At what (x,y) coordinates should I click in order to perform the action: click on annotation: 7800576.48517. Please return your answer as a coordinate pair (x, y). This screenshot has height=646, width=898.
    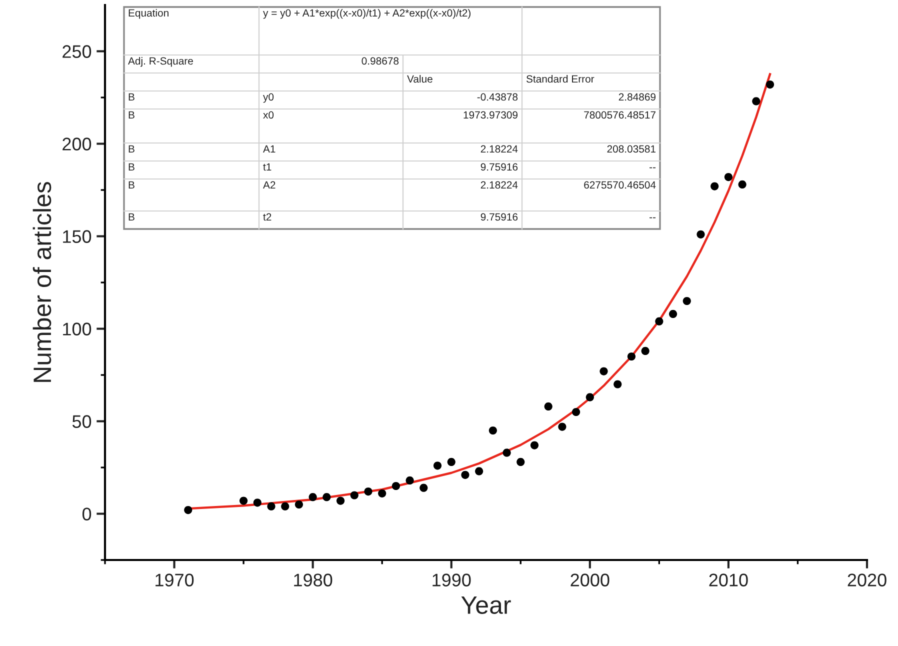
    Looking at the image, I should click on (620, 115).